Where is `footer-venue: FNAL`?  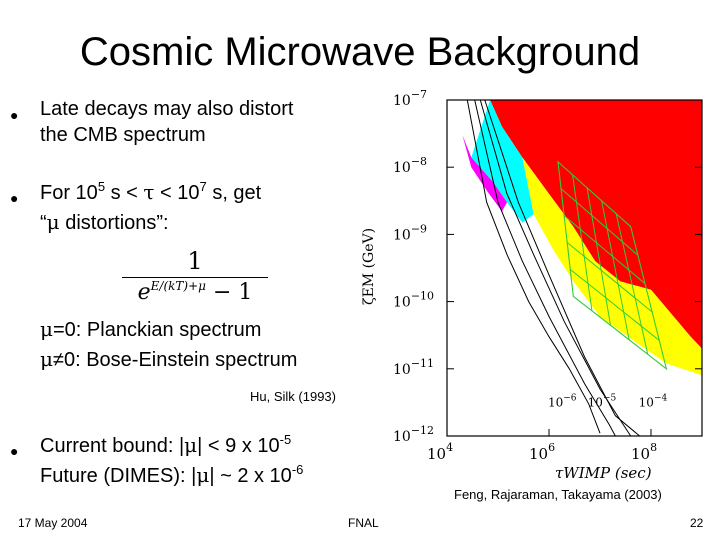 footer-venue: FNAL is located at coordinates (363, 523).